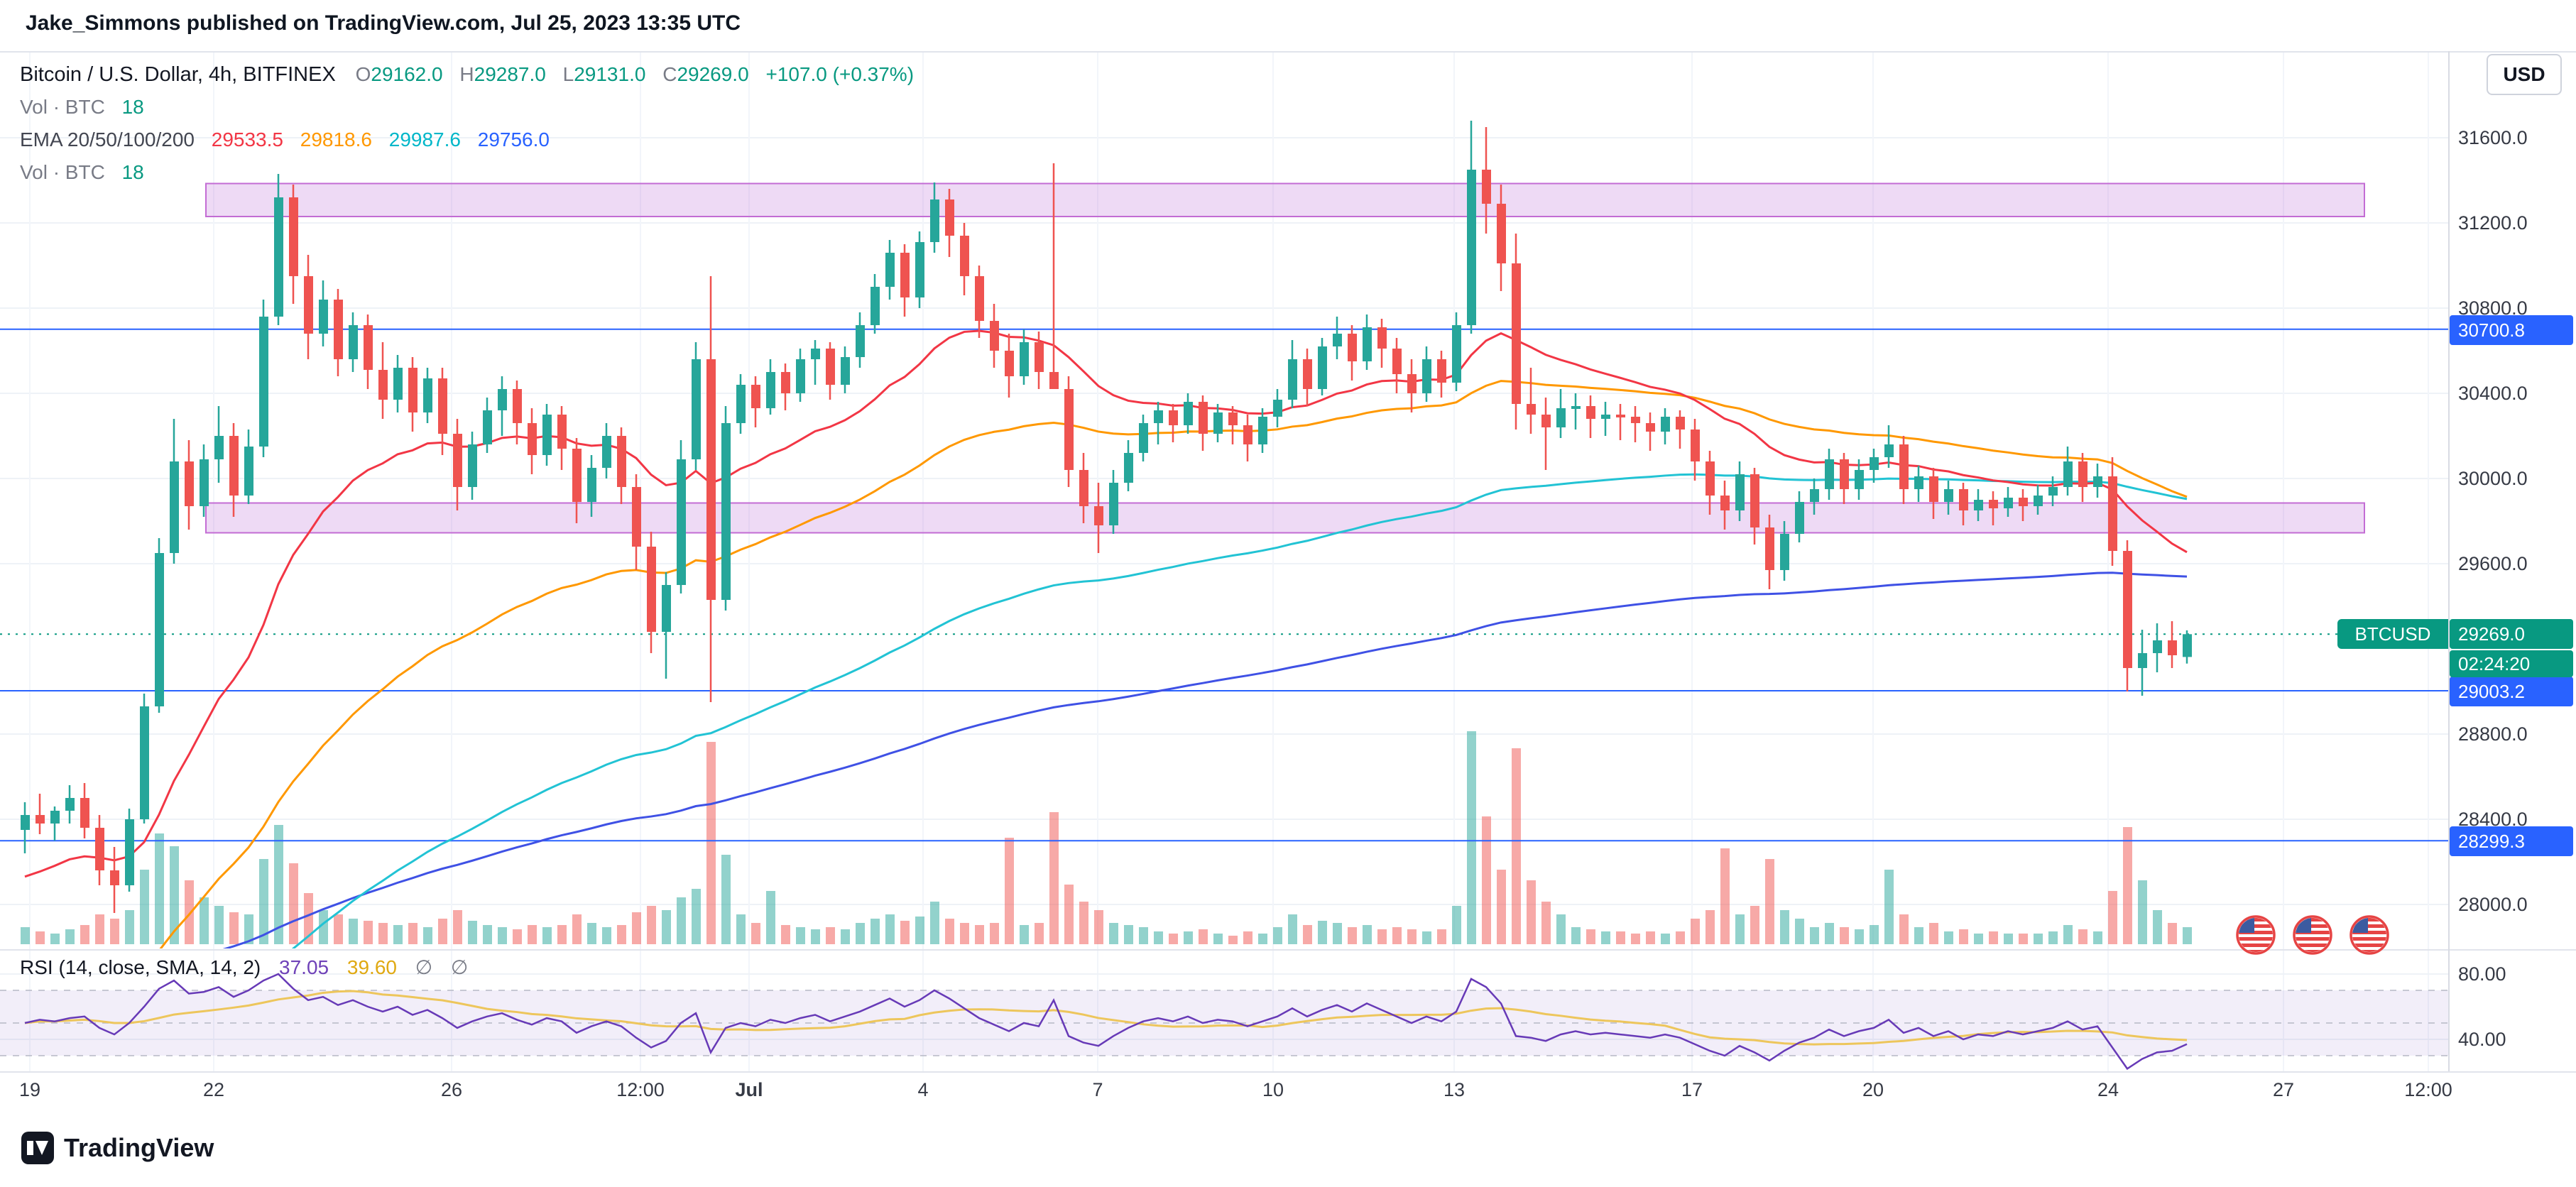 This screenshot has width=2576, height=1187. I want to click on high-value: 29287.0, so click(510, 74).